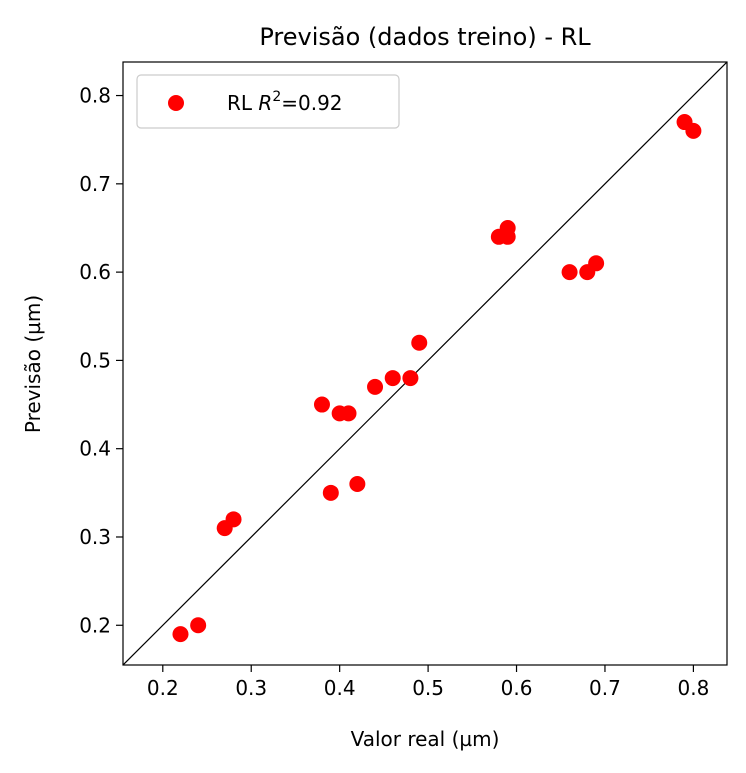 The height and width of the screenshot is (773, 746). I want to click on x-tick-label: 0.7, so click(605, 688).